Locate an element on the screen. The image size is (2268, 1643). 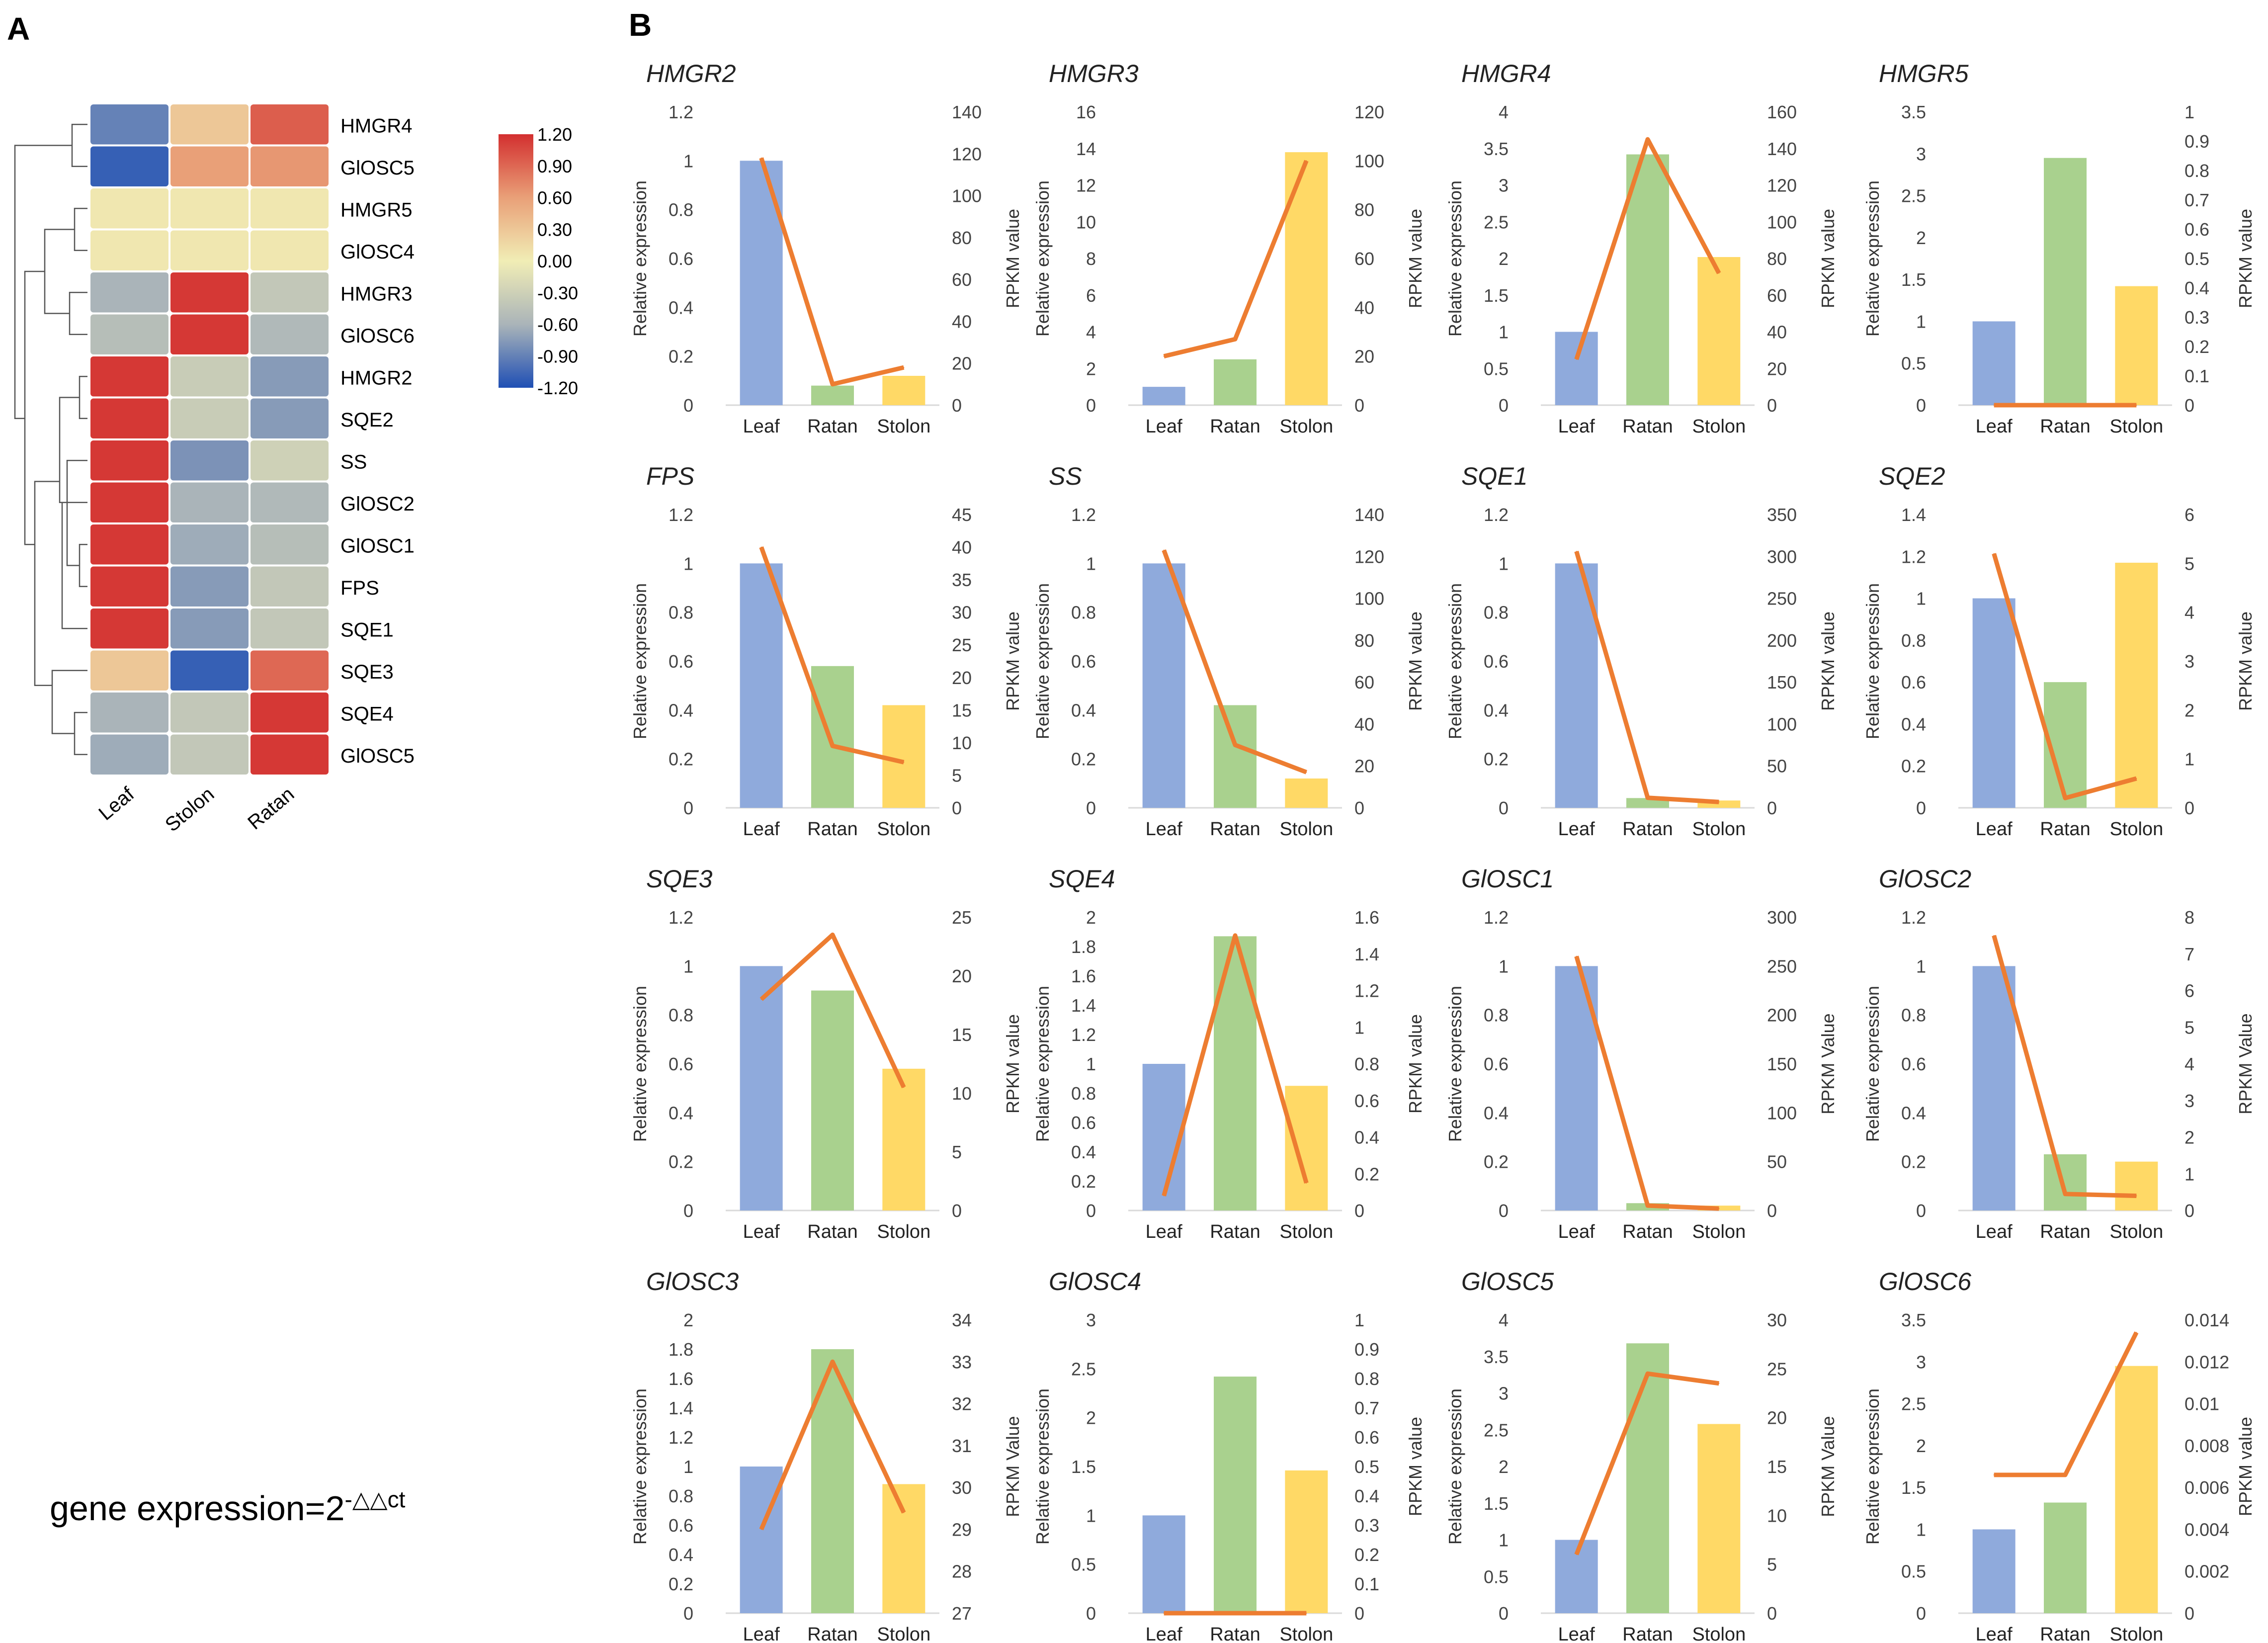
y-tick-label: 0.6 is located at coordinates (1083, 662).